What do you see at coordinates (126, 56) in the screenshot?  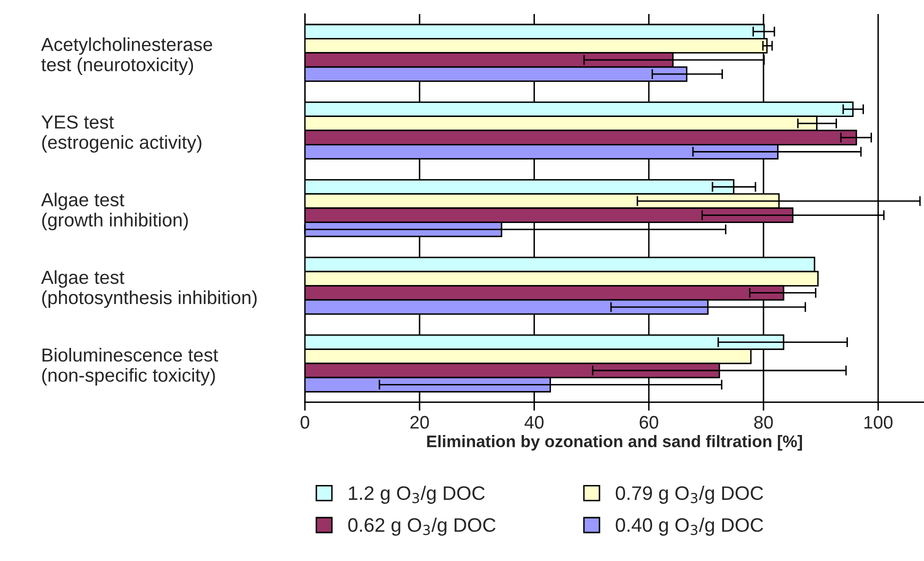 I see `y-tick-label: Acetylcholinesterase test (neurotoxicity)` at bounding box center [126, 56].